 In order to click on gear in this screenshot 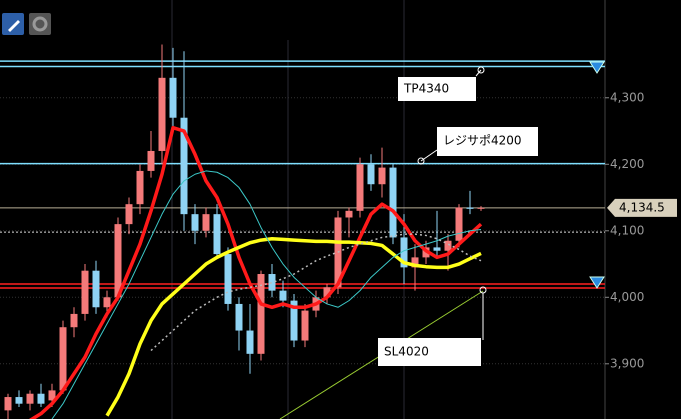, I will do `click(40, 24)`.